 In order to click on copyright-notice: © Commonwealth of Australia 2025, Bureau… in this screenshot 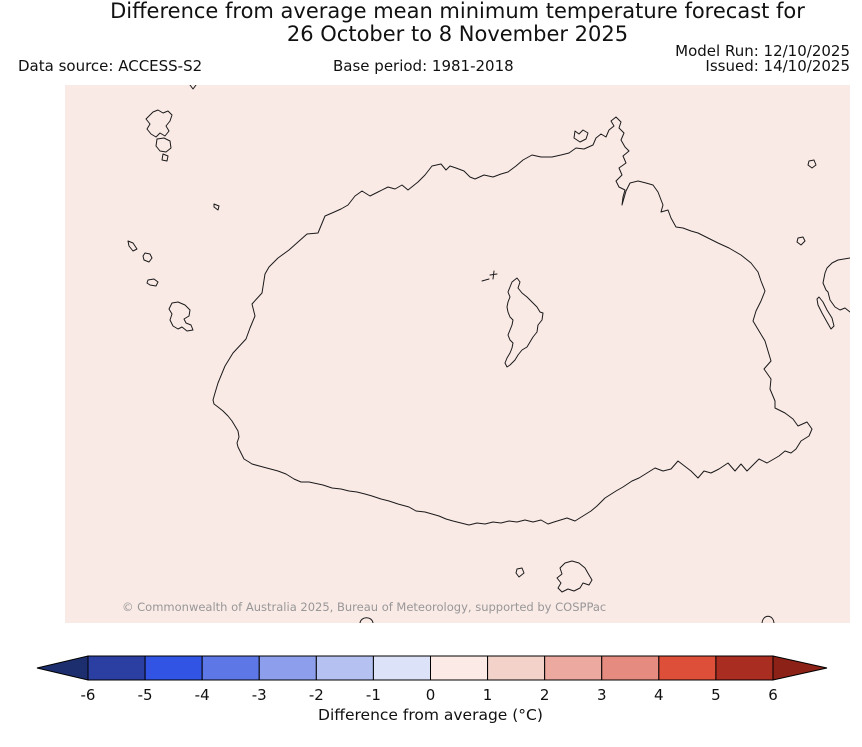, I will do `click(364, 607)`.